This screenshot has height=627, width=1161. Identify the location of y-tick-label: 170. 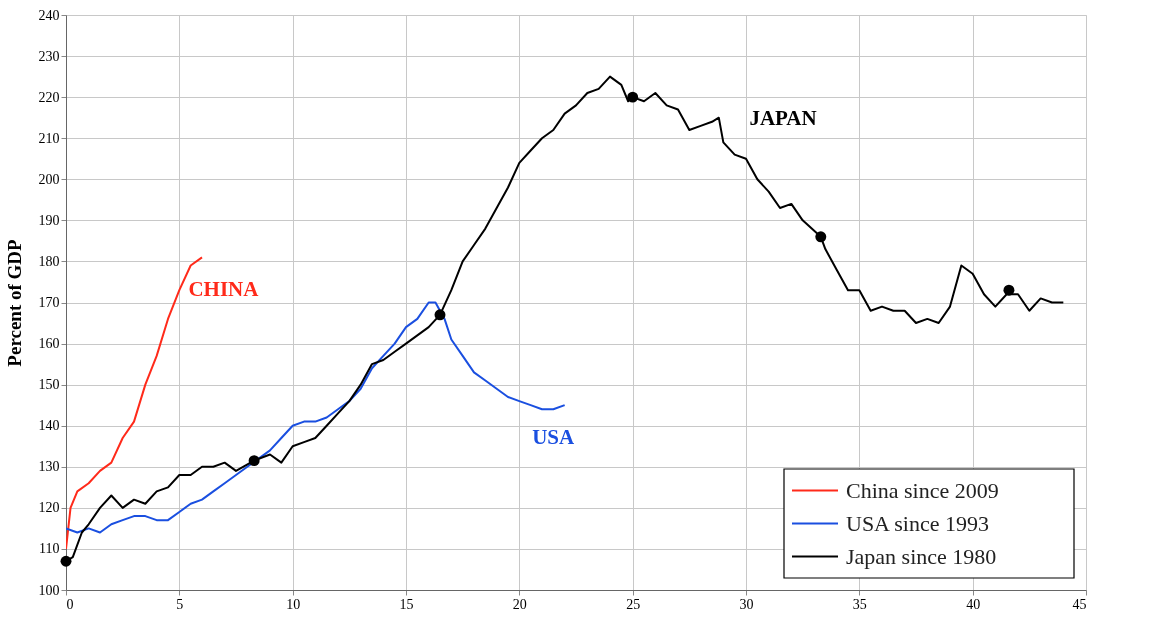
(49, 302).